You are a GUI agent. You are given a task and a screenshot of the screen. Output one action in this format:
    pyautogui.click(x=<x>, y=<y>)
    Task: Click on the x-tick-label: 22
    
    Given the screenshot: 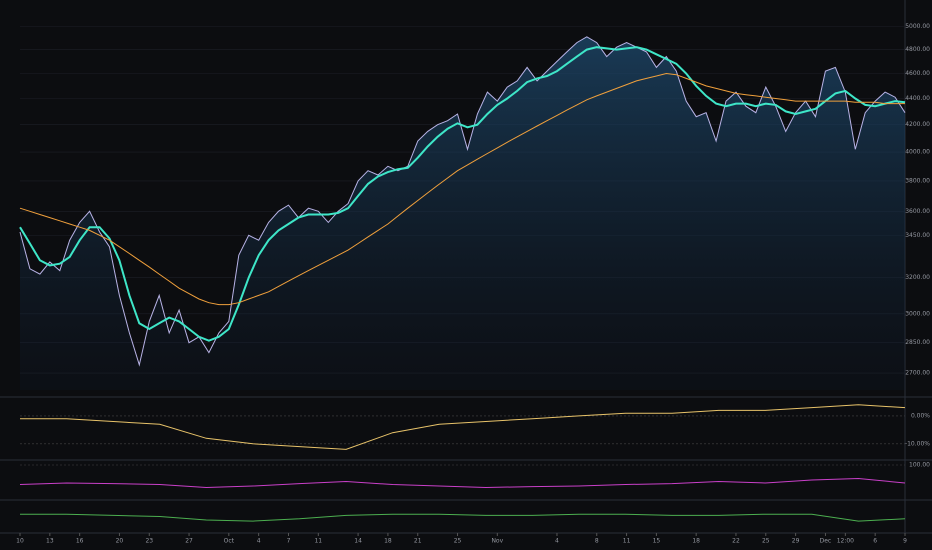 What is the action you would take?
    pyautogui.click(x=736, y=541)
    